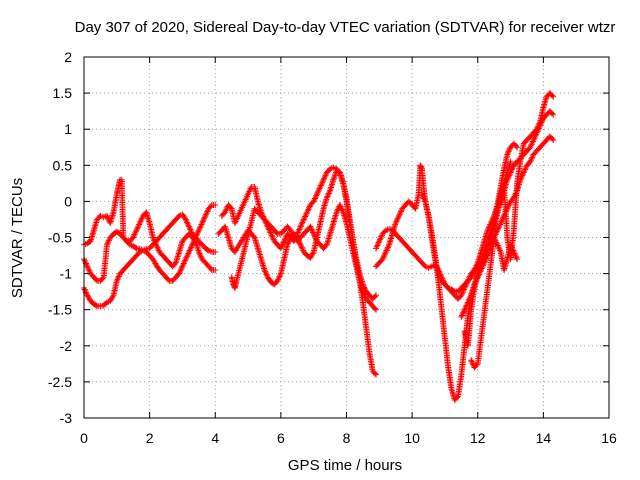  What do you see at coordinates (60, 382) in the screenshot?
I see `y-tick-label: -2.5` at bounding box center [60, 382].